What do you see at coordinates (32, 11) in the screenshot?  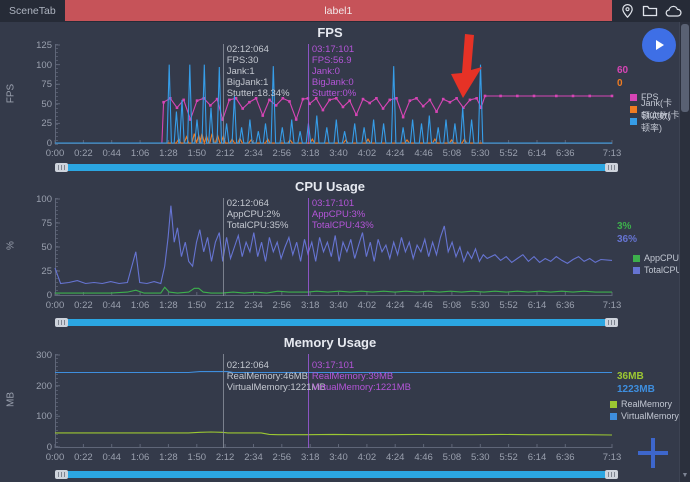 I see `scene-tab-label: SceneTab` at bounding box center [32, 11].